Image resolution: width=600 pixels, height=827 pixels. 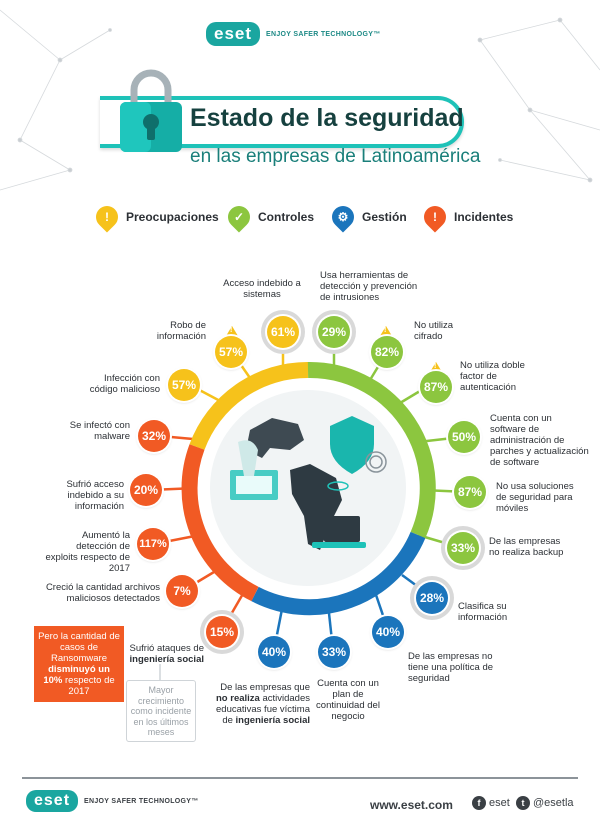 What do you see at coordinates (526, 547) in the screenshot?
I see `stat-label: De las empresas no realiza backup` at bounding box center [526, 547].